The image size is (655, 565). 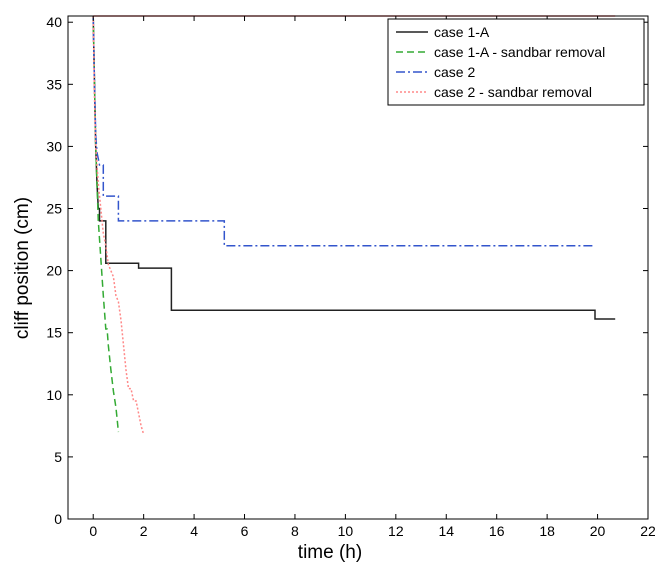 I want to click on x-tick-label: 8, so click(x=295, y=531).